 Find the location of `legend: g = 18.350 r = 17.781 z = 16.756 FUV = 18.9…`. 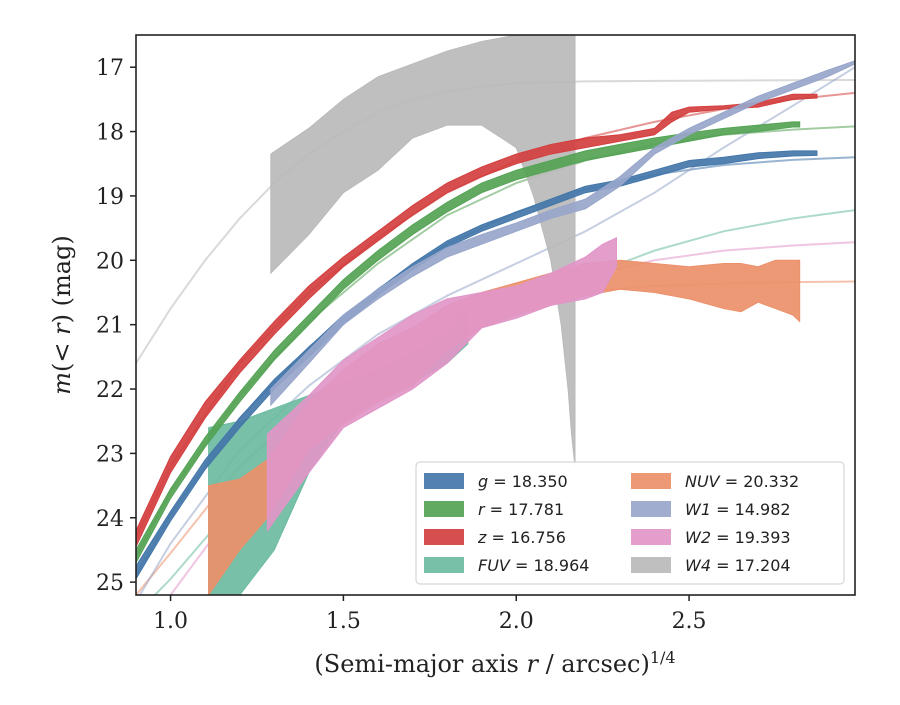

legend: g = 18.350 r = 17.781 z = 16.756 FUV = 18.9… is located at coordinates (630, 523).